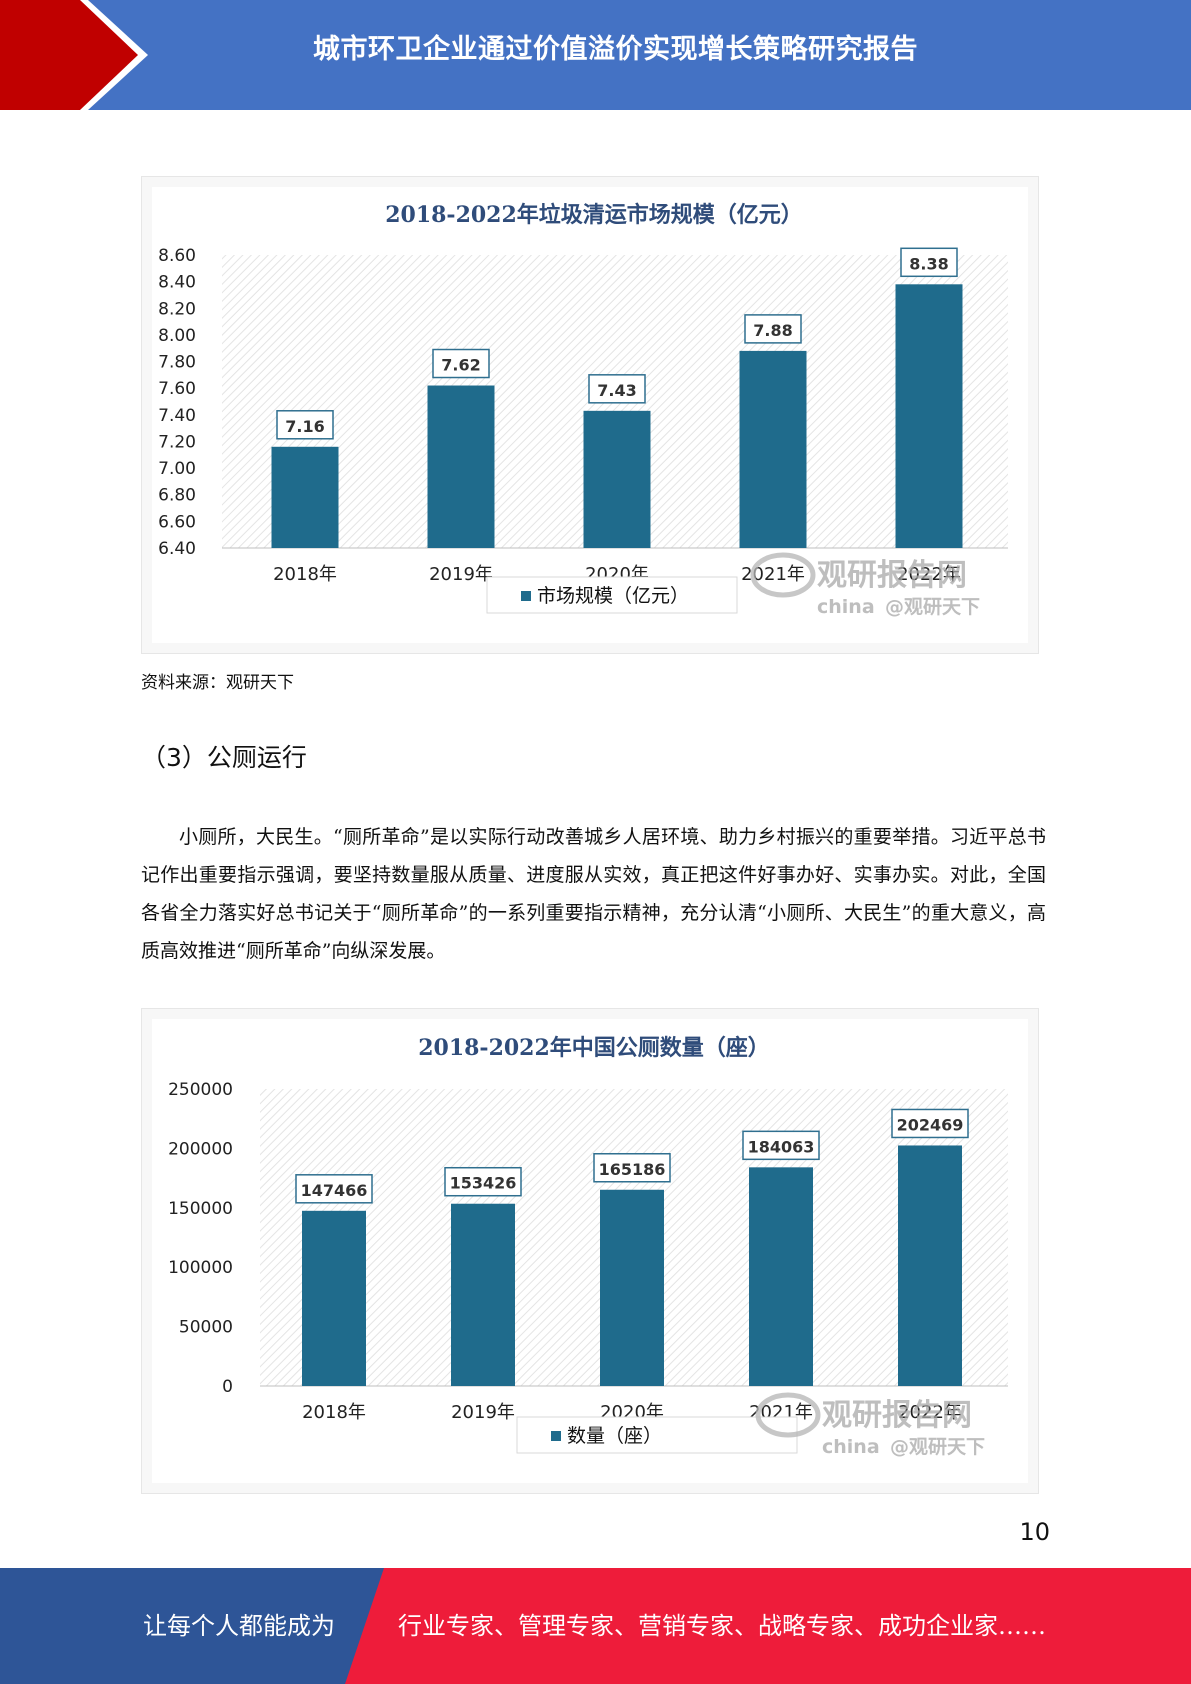 The image size is (1191, 1684). I want to click on chart-title: 2018-2022年中国公厕数量（座）, so click(594, 1048).